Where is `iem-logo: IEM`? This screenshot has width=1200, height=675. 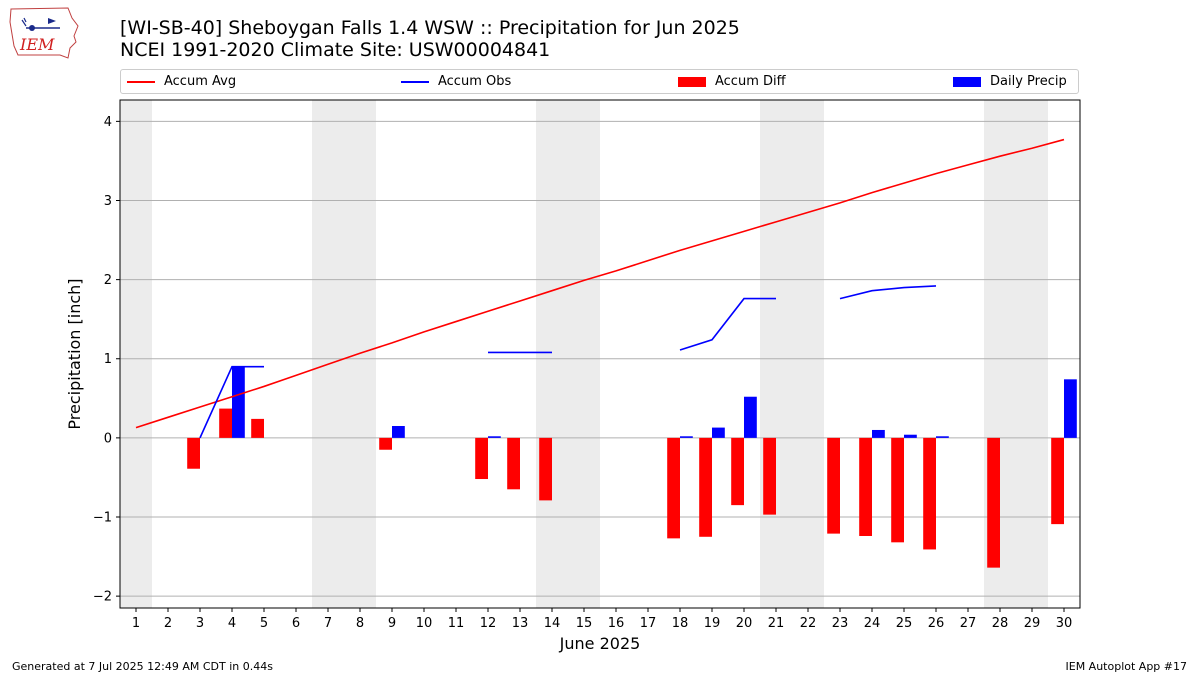 iem-logo: IEM is located at coordinates (44, 33).